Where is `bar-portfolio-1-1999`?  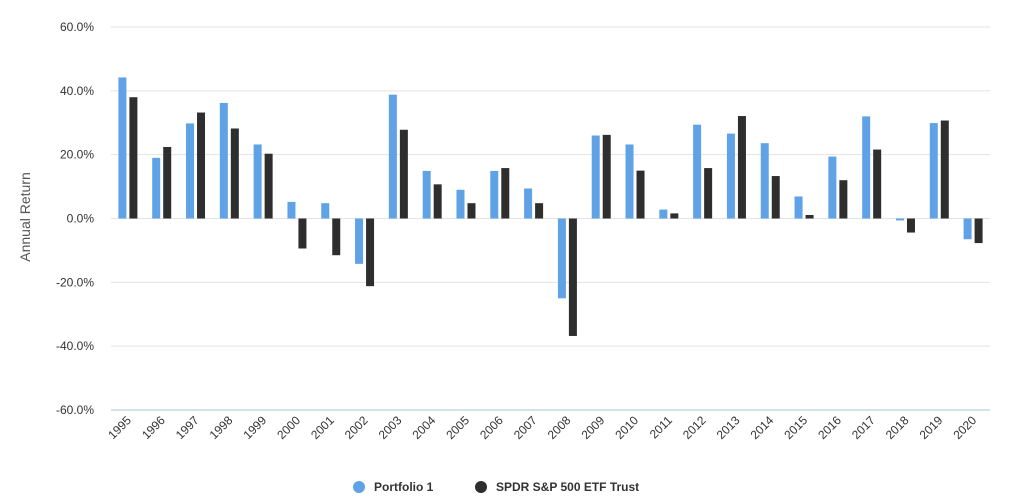 bar-portfolio-1-1999 is located at coordinates (257, 181).